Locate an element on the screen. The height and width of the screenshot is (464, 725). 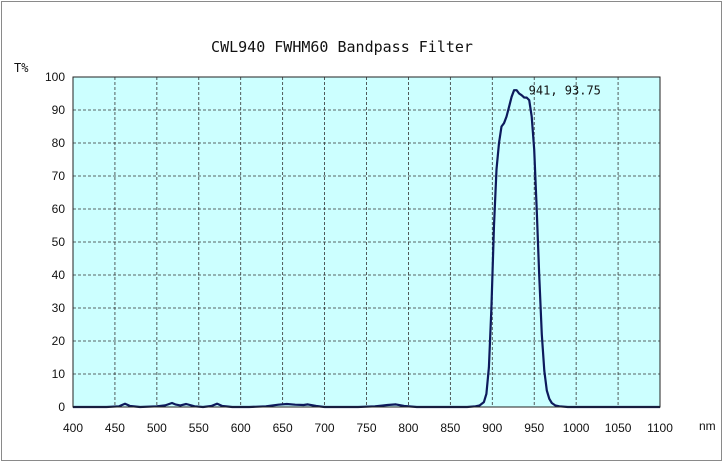
x-tick-label: 750 is located at coordinates (366, 428).